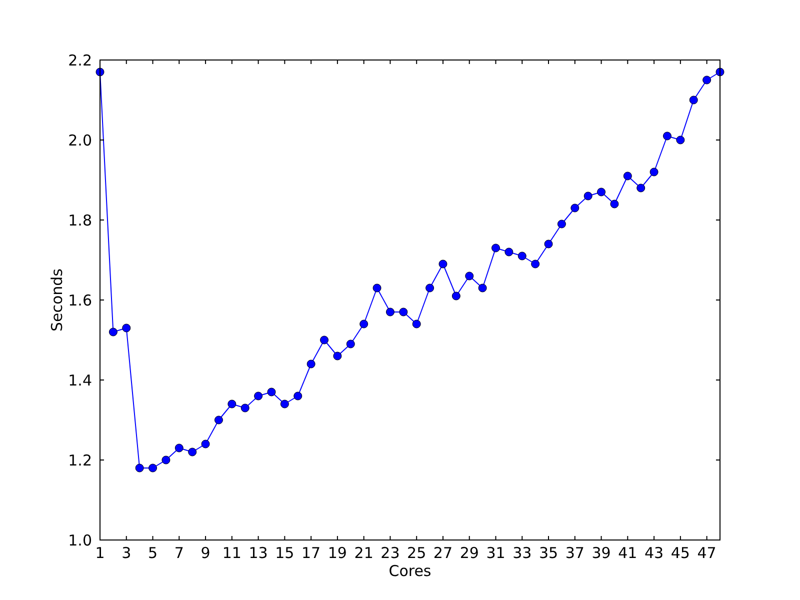 The width and height of the screenshot is (800, 600). Describe the element at coordinates (410, 571) in the screenshot. I see `x-axis-title: Cores` at that location.